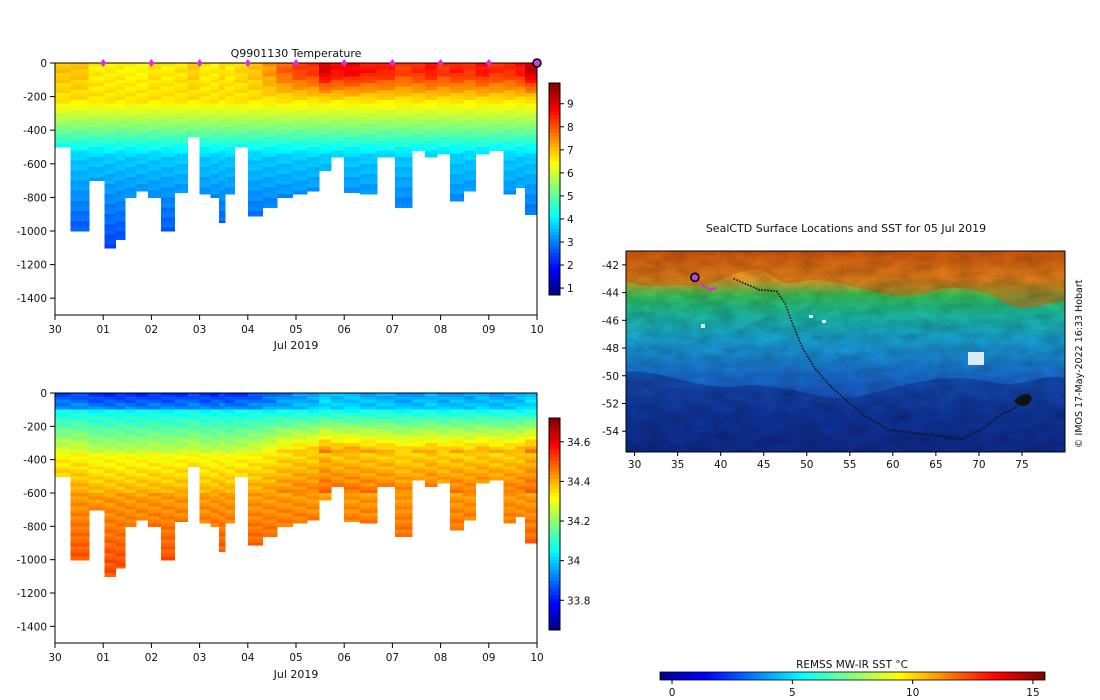  Describe the element at coordinates (570, 289) in the screenshot. I see `colorbar-tick-label: 1` at that location.